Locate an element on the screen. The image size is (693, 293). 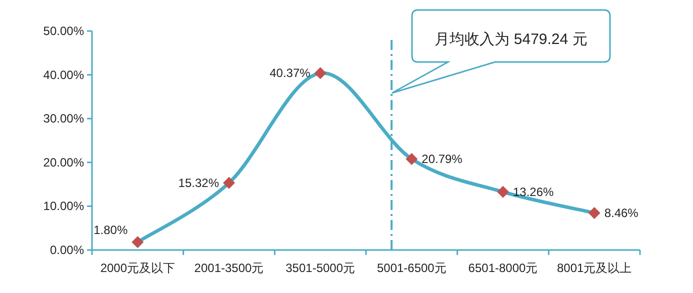
x-tick-label: 5001-6500元 is located at coordinates (411, 268).